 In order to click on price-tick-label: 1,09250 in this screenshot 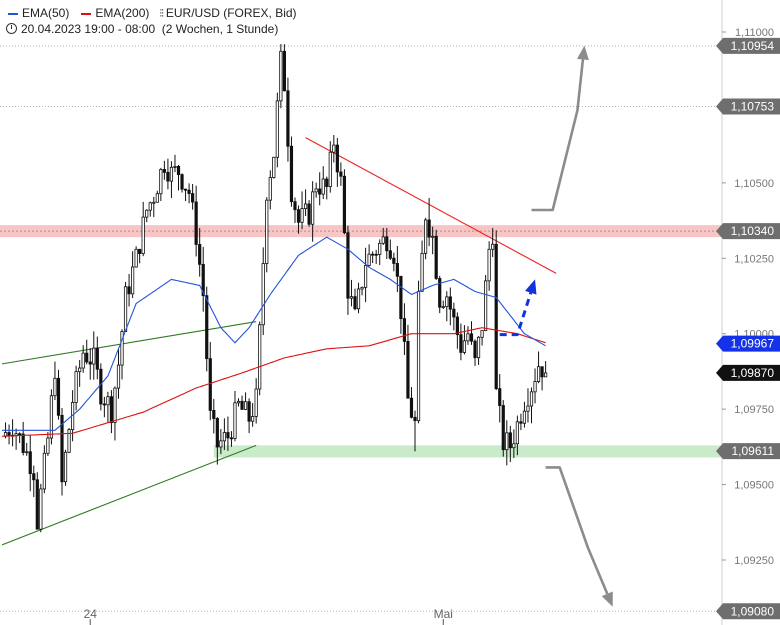, I will do `click(754, 561)`.